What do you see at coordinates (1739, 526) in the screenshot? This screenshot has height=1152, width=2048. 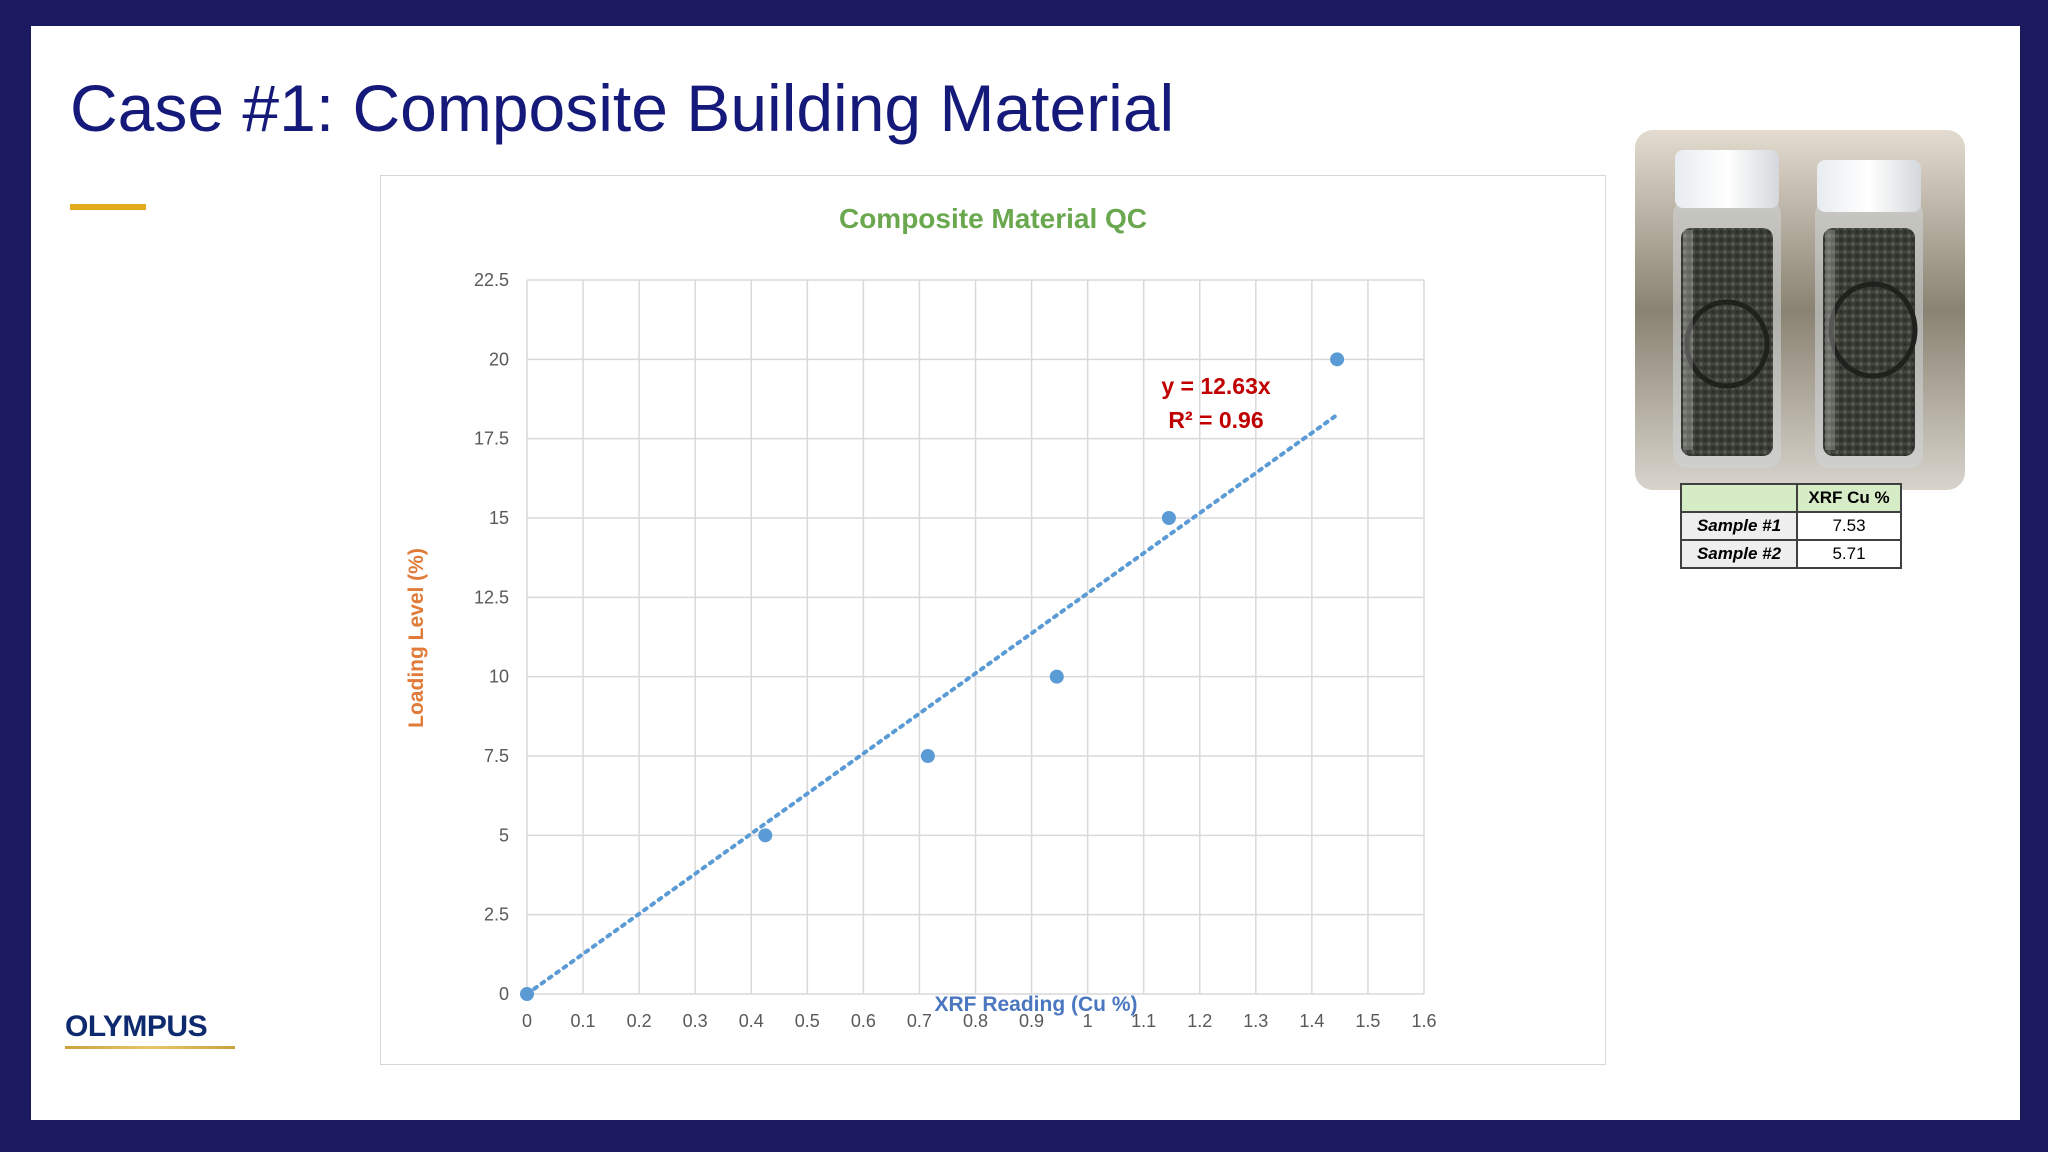 I see `sample-label: Sample #1` at bounding box center [1739, 526].